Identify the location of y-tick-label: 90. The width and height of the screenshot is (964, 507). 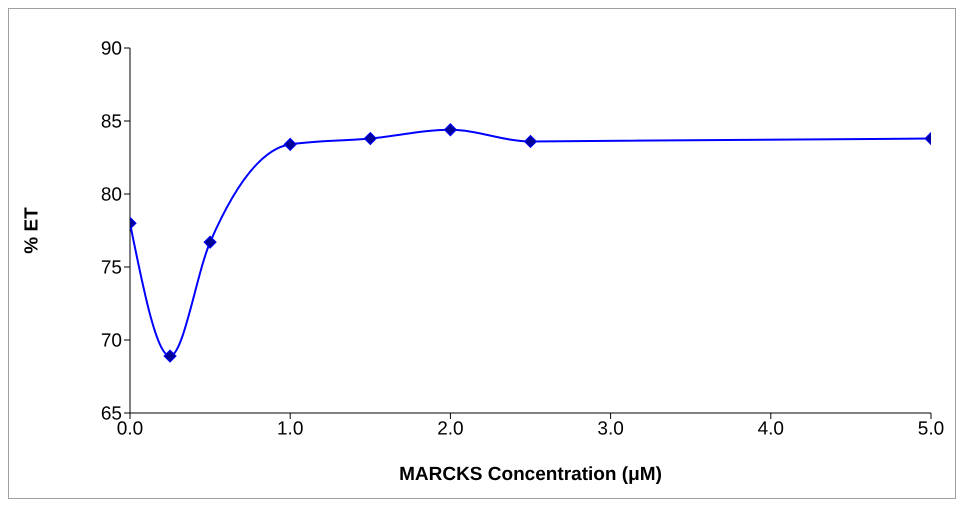
(111, 49).